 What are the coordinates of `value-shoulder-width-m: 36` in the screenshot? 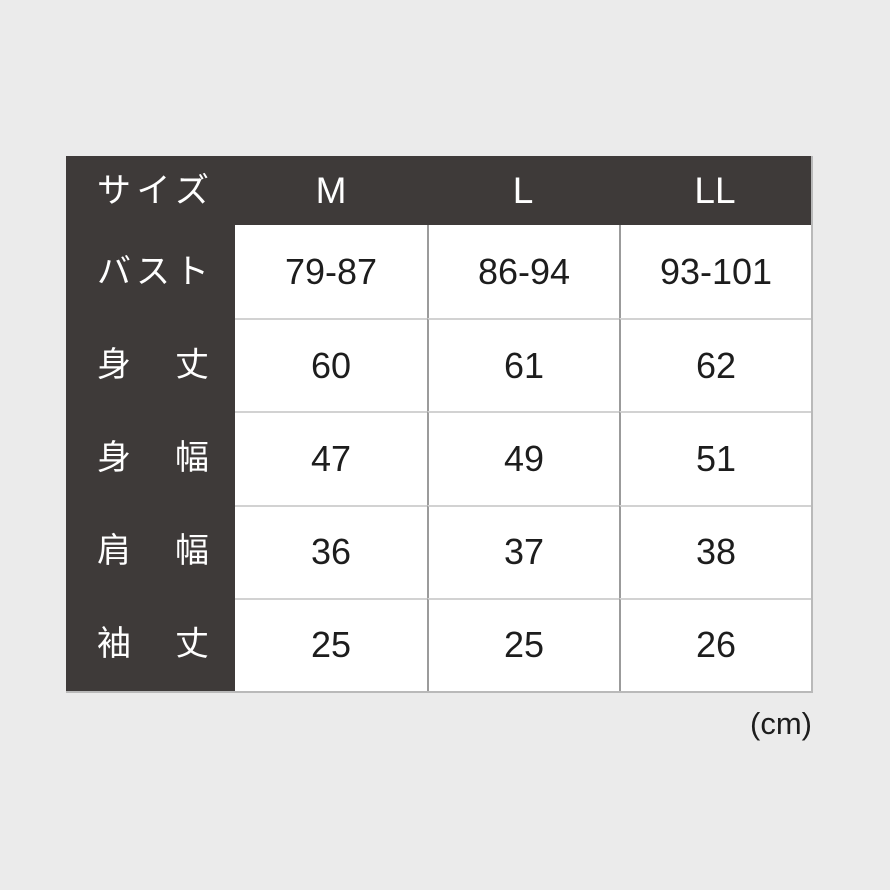 It's located at (331, 551).